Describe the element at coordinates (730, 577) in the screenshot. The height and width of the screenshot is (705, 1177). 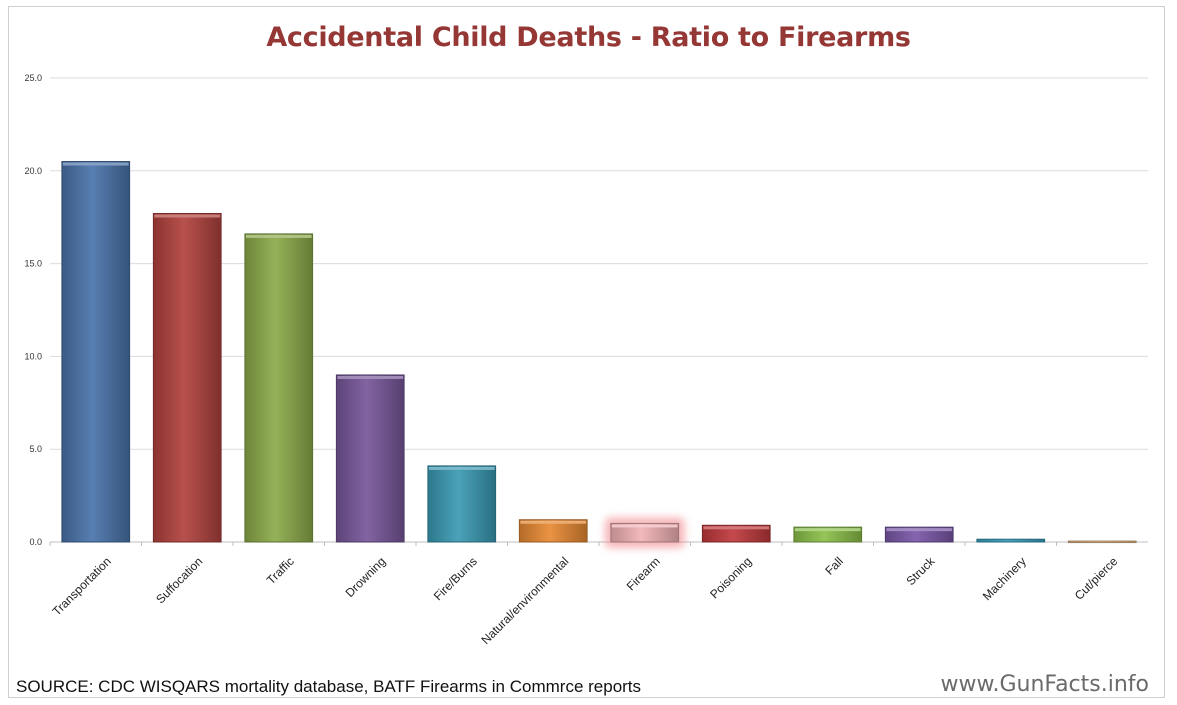
I see `x-tick-label-poisoning: Poisoning` at that location.